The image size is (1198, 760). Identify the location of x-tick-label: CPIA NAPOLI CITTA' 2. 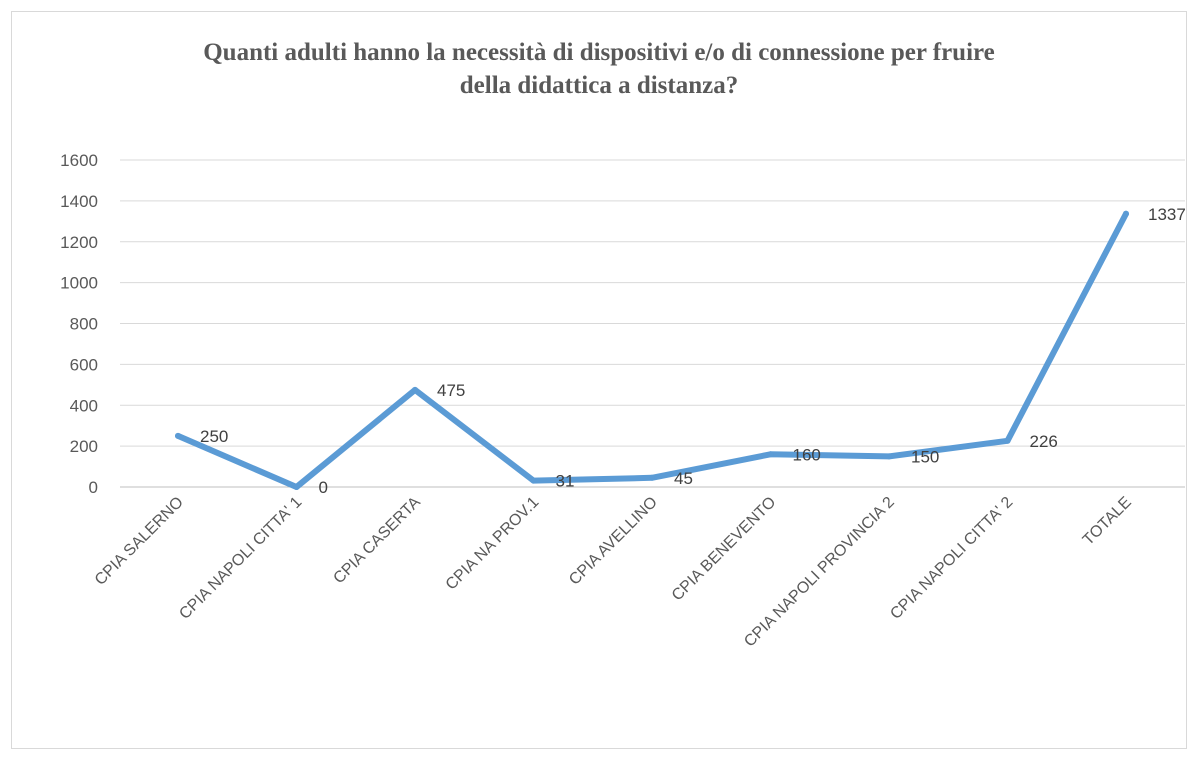
(951, 558).